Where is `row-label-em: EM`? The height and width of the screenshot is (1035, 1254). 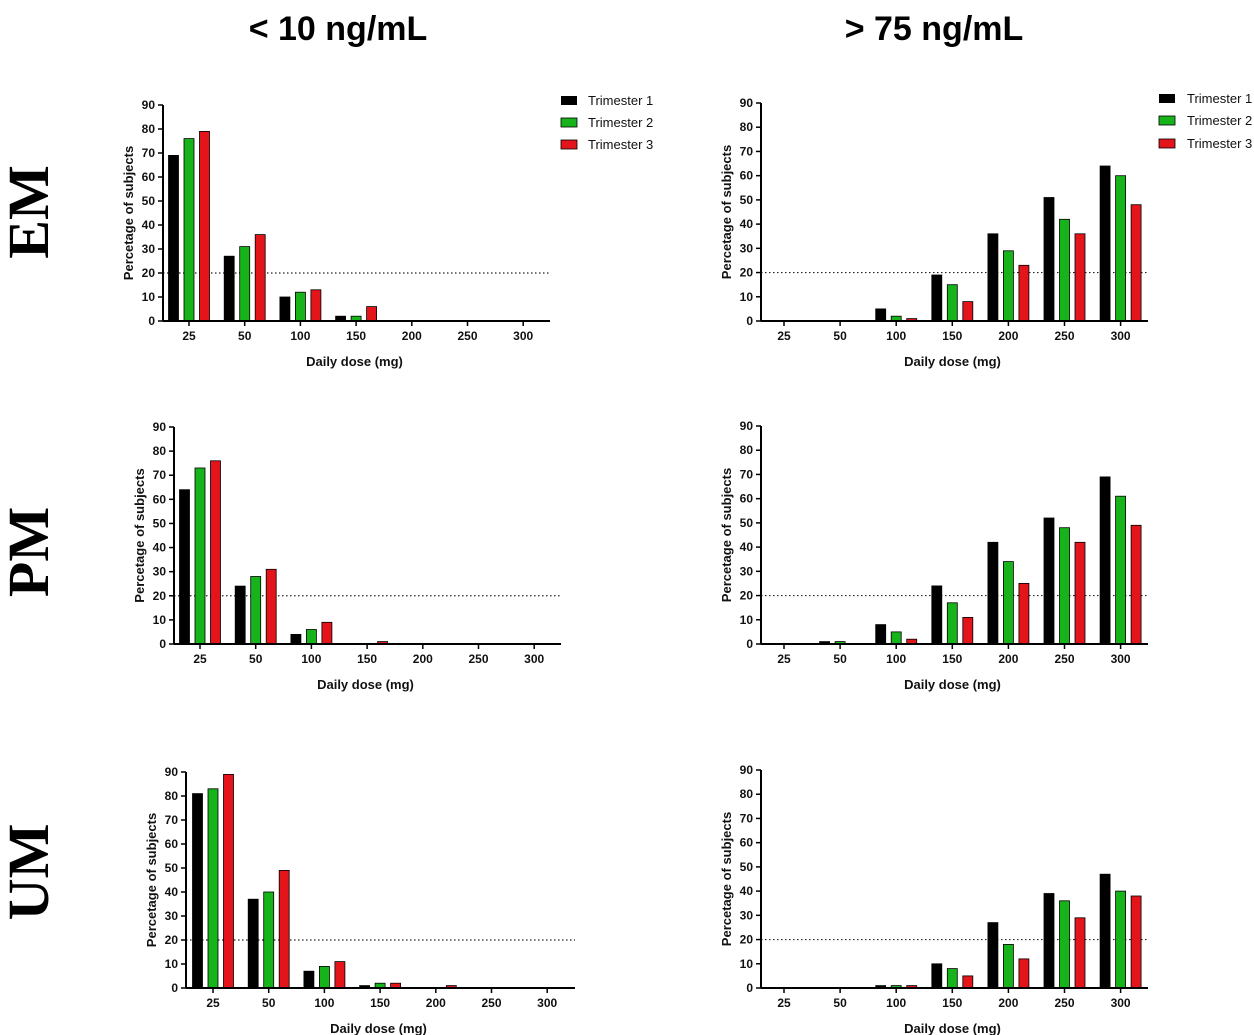
row-label-em: EM is located at coordinates (30, 211).